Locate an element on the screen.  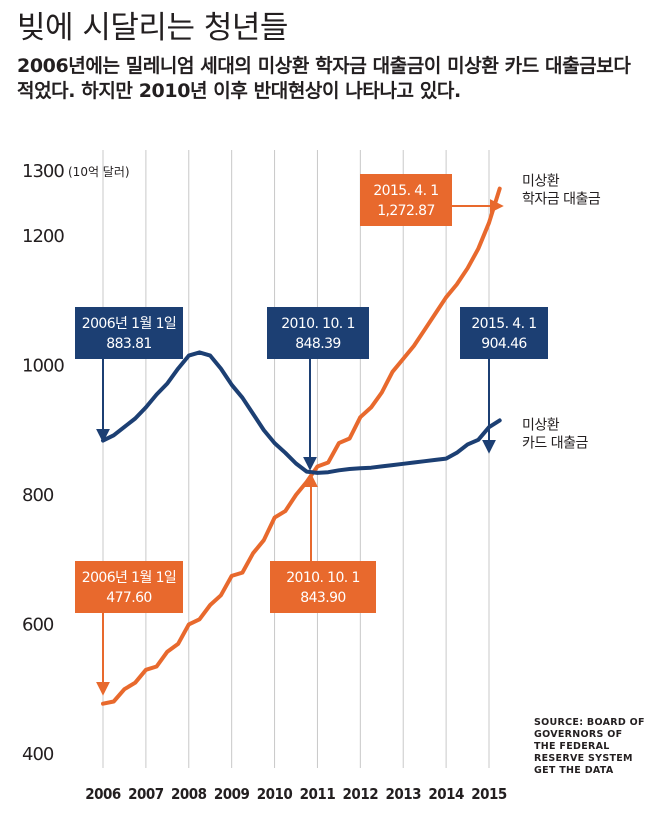
annotation-label: 1,272.87 is located at coordinates (406, 211).